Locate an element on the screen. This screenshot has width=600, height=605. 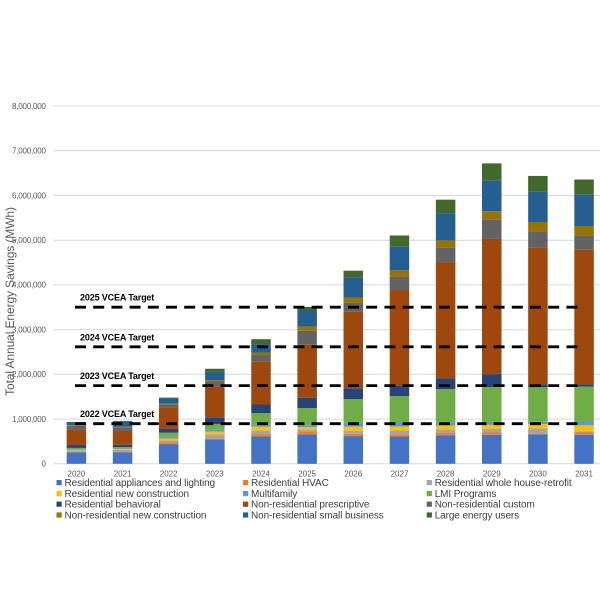
svg-text:Total Annual Energy Savings (M: Total Annual Energy Savings (MWh) is located at coordinates (10, 301).